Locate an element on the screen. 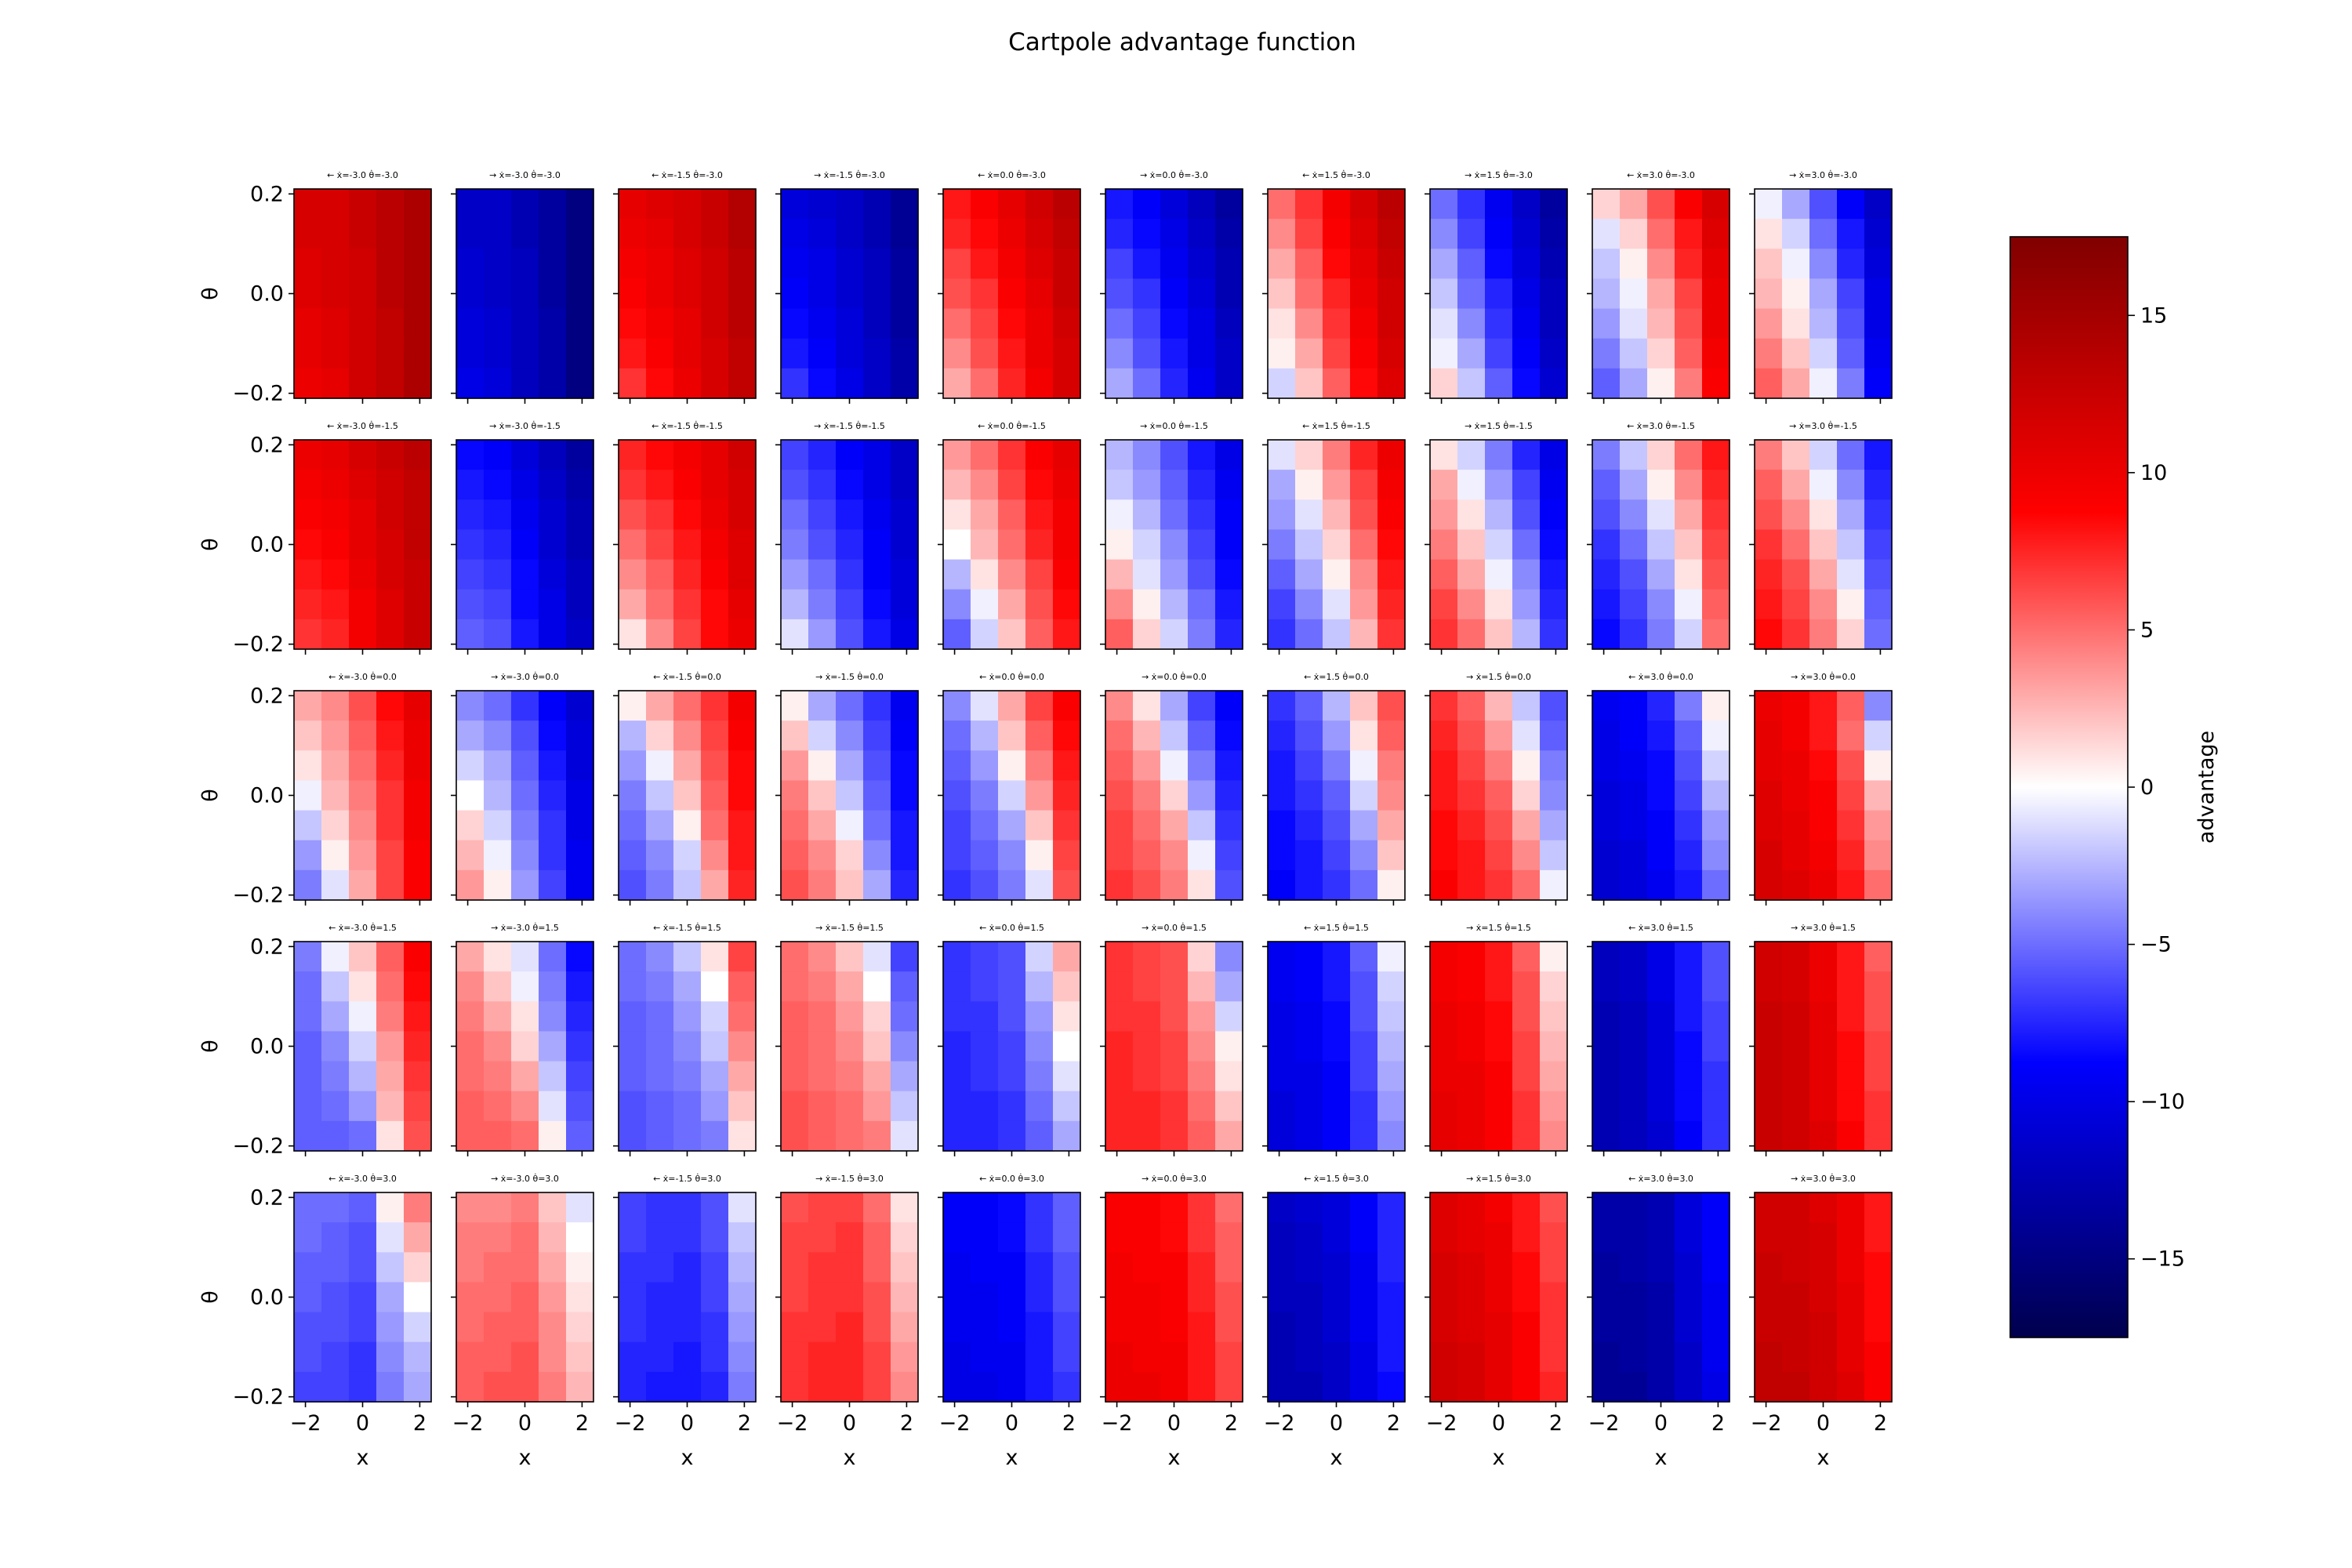  panel-title: ← ẋ=0.0 θ̇=-3.0 is located at coordinates (1012, 174).